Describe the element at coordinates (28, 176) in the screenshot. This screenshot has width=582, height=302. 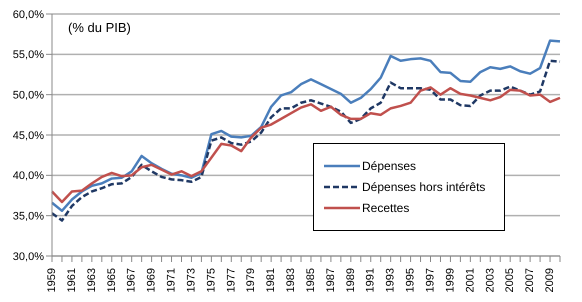
I see `y-tick-label: 40,0%` at that location.